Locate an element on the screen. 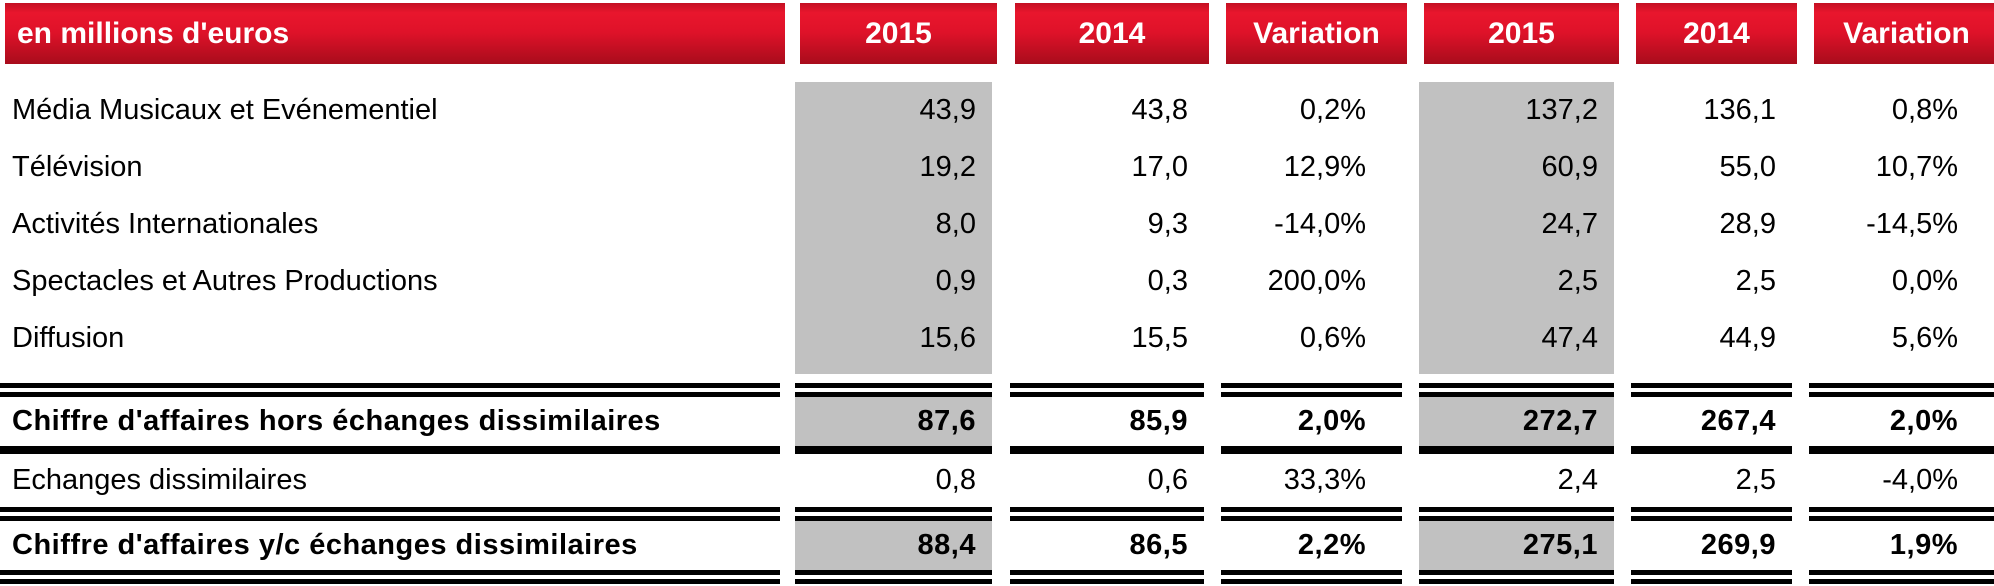 Image resolution: width=1994 pixels, height=586 pixels. cell-value: 55,0 is located at coordinates (1747, 167).